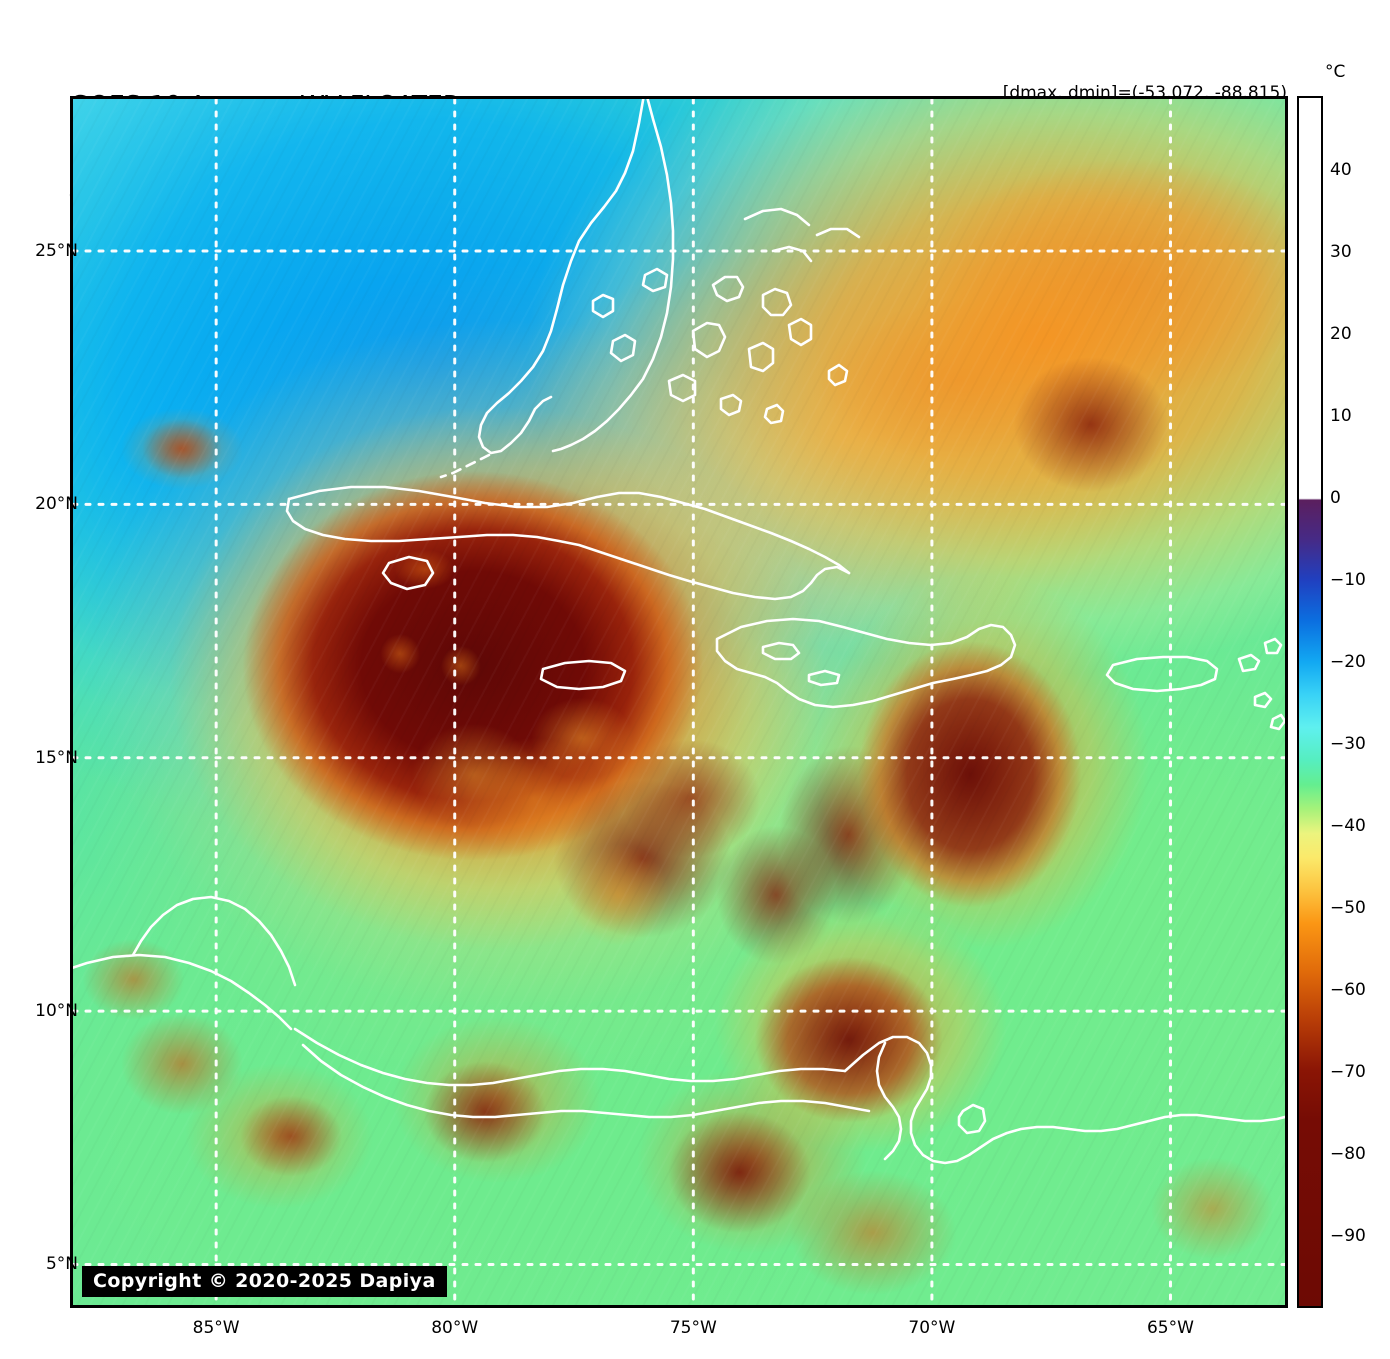 The image size is (1390, 1359). I want to click on colorbar-tick: 10, so click(1341, 415).